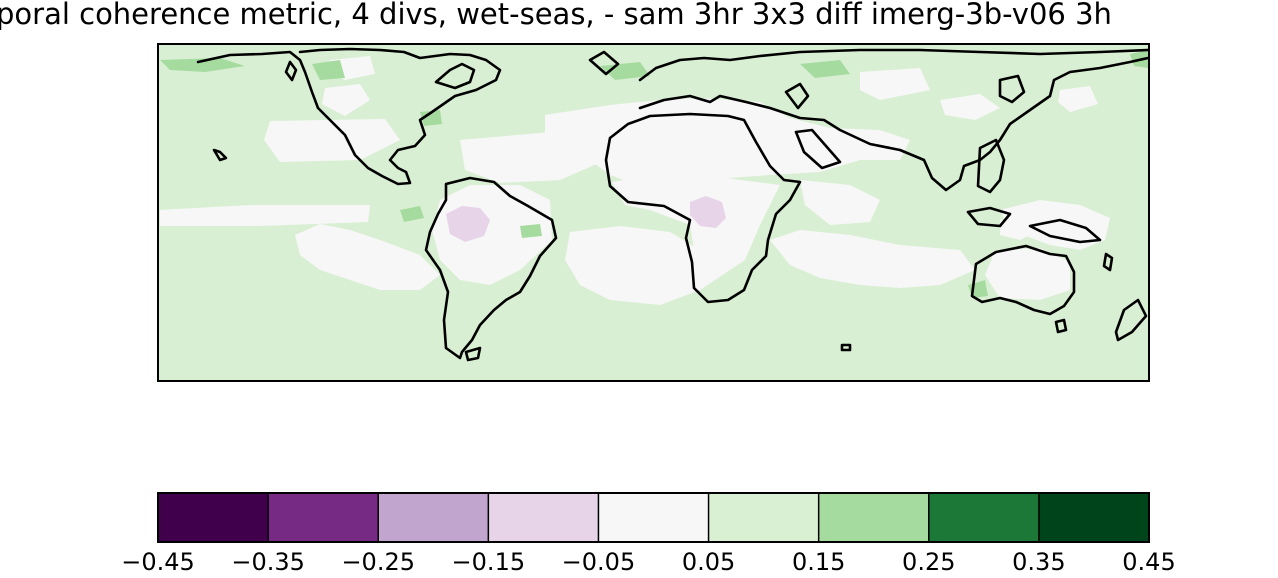 Image resolution: width=1278 pixels, height=578 pixels. What do you see at coordinates (268, 562) in the screenshot?
I see `colorbar-tick-label: −0.35` at bounding box center [268, 562].